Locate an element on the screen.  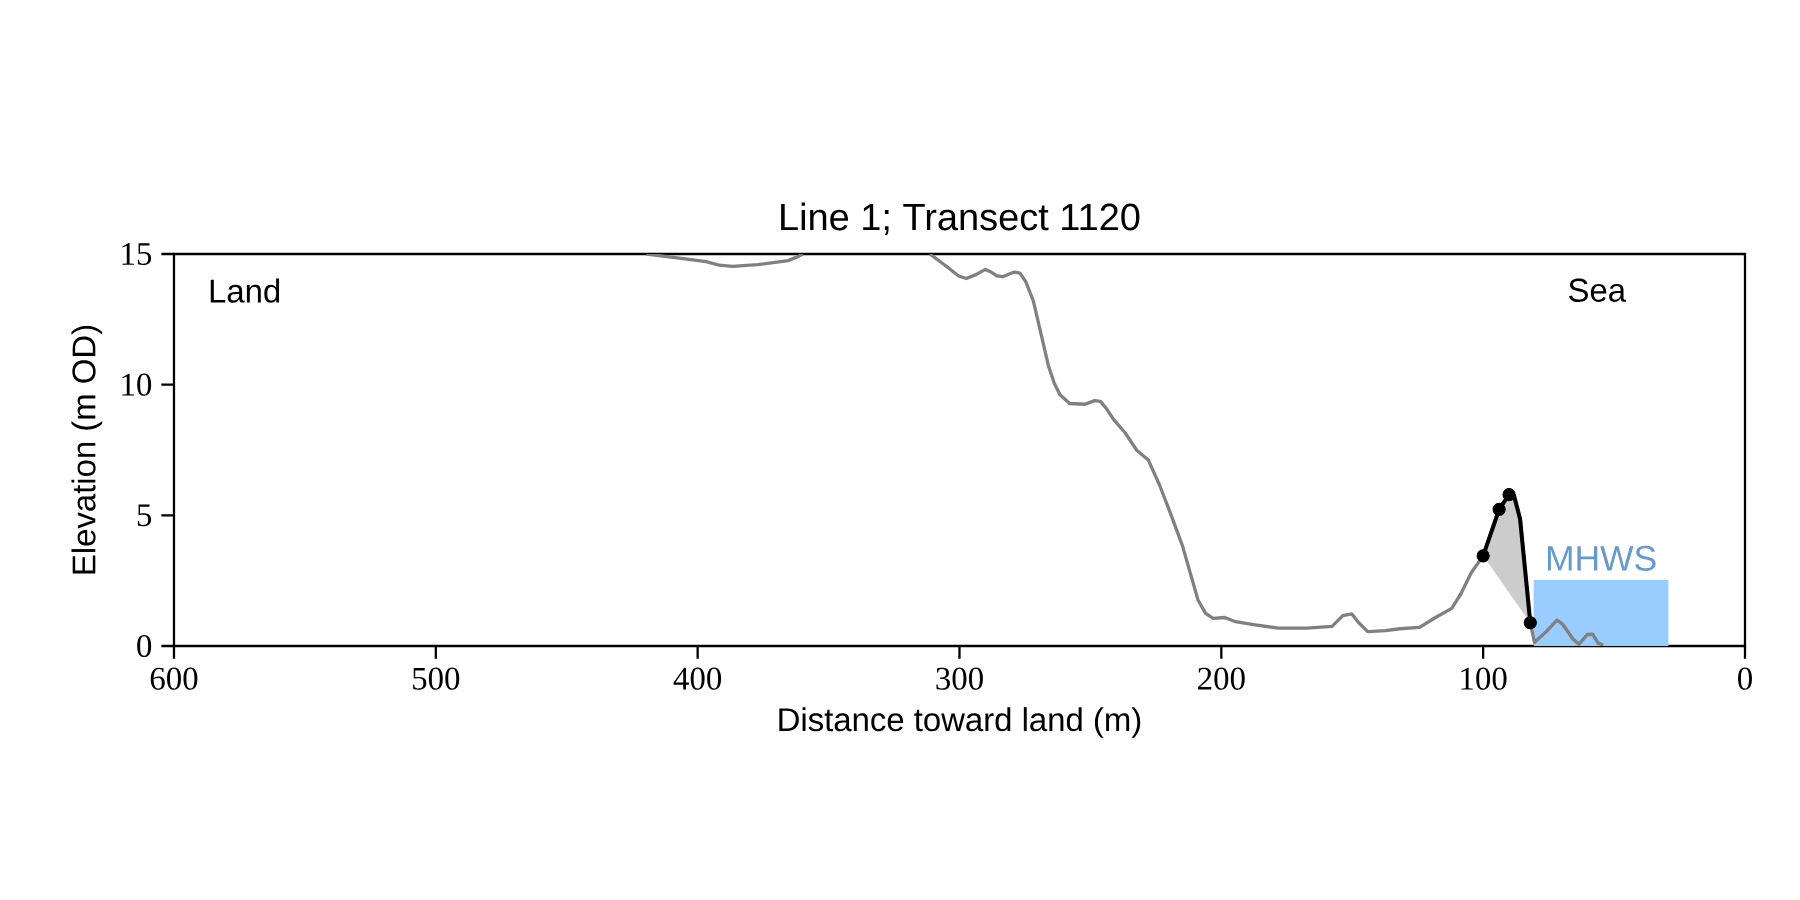
x-tick-label: 300 is located at coordinates (959, 678).